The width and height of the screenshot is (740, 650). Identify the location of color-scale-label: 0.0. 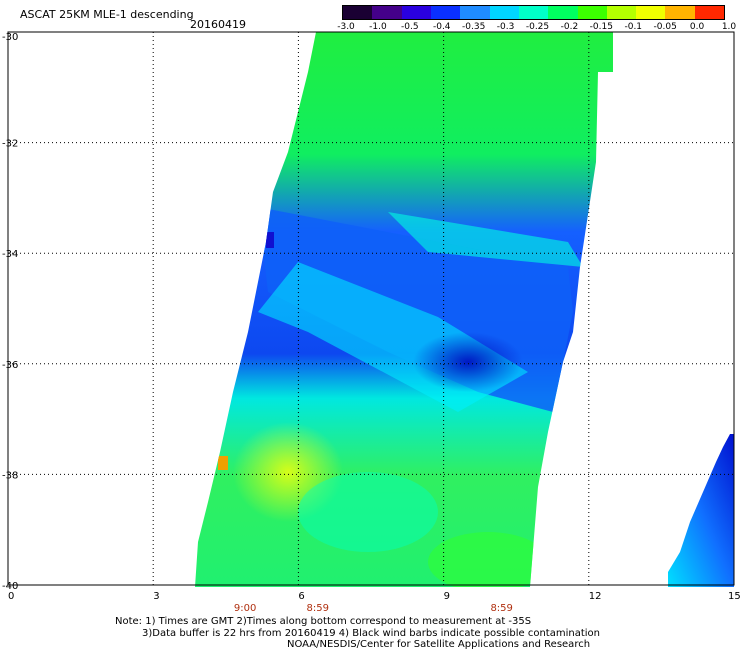
(697, 27).